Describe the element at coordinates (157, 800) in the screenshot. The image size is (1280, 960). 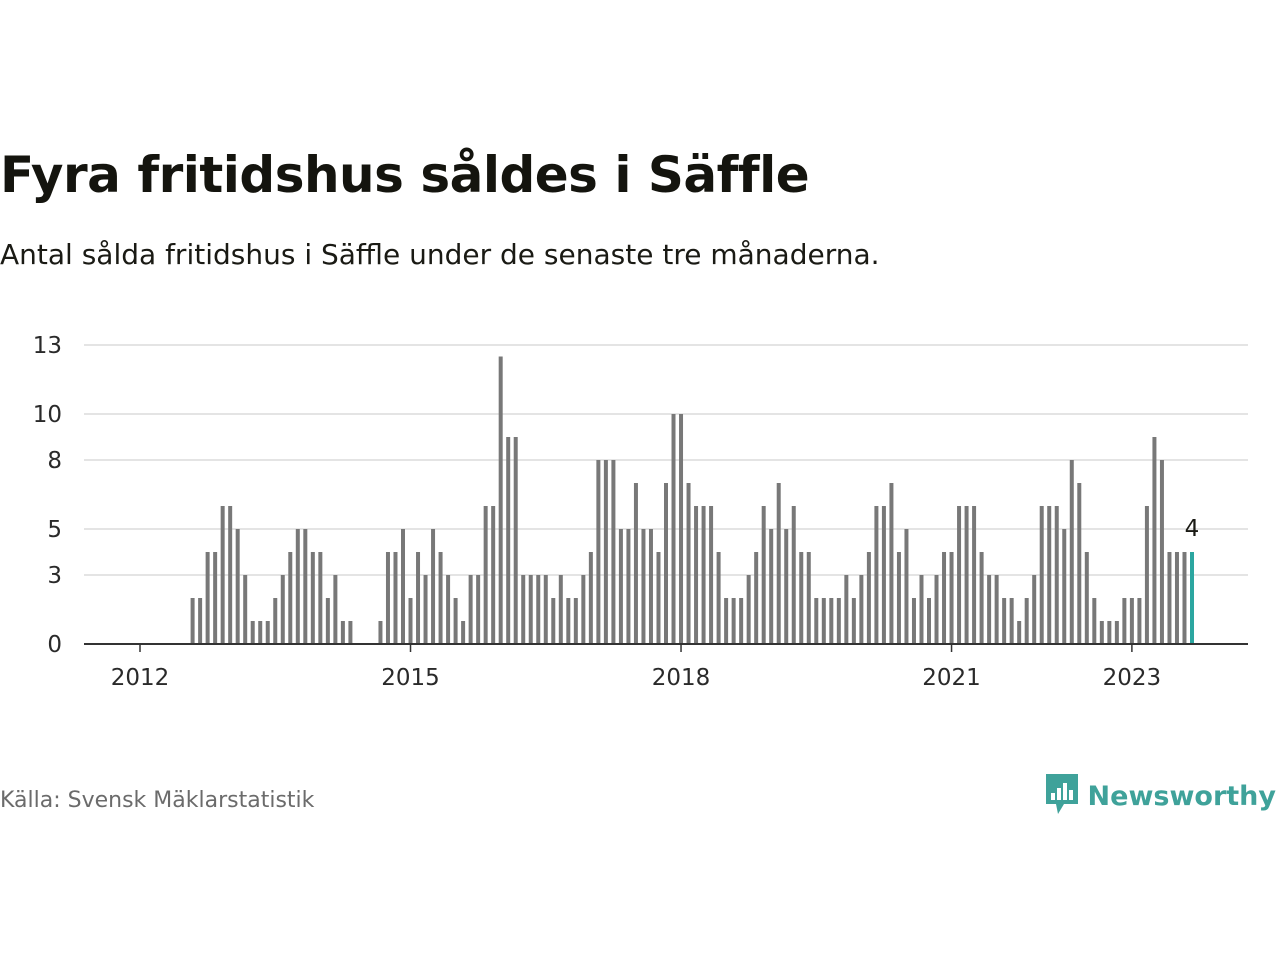
I see `source-note: Källa: Svensk Mäklarstatistik` at that location.